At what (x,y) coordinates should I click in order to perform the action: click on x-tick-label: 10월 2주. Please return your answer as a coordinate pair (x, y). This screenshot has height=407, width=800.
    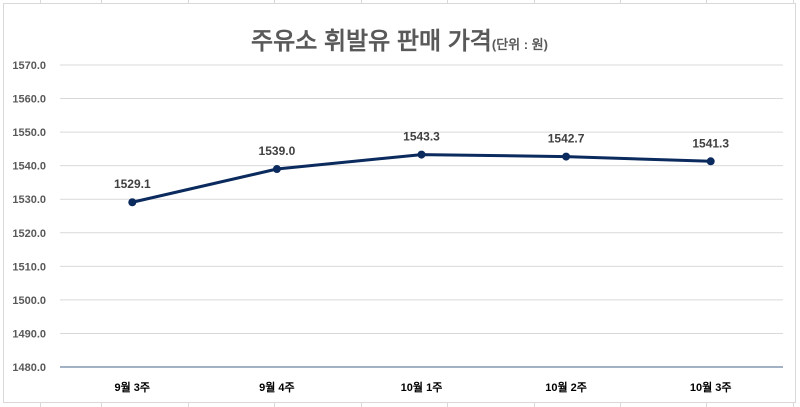
    Looking at the image, I should click on (566, 387).